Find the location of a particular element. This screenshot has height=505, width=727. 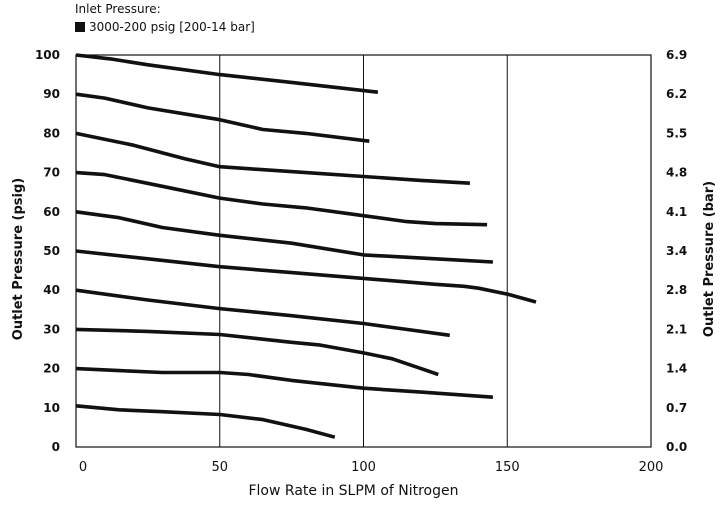

x-tick-label: 100 is located at coordinates (363, 467).